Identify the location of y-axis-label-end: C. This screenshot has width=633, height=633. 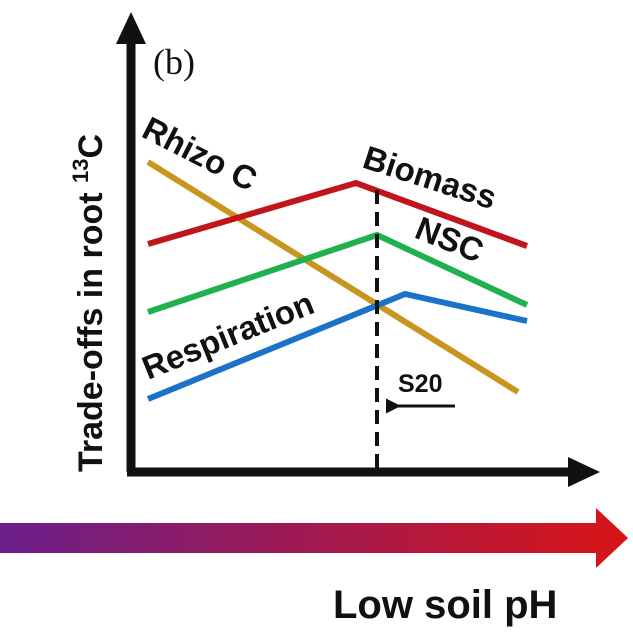
(91, 146).